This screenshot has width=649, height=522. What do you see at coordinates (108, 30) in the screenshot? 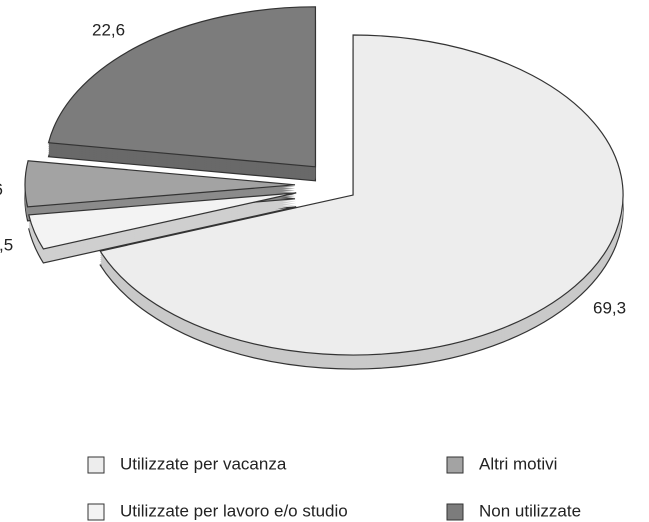
I see `data-label: 22,6` at bounding box center [108, 30].